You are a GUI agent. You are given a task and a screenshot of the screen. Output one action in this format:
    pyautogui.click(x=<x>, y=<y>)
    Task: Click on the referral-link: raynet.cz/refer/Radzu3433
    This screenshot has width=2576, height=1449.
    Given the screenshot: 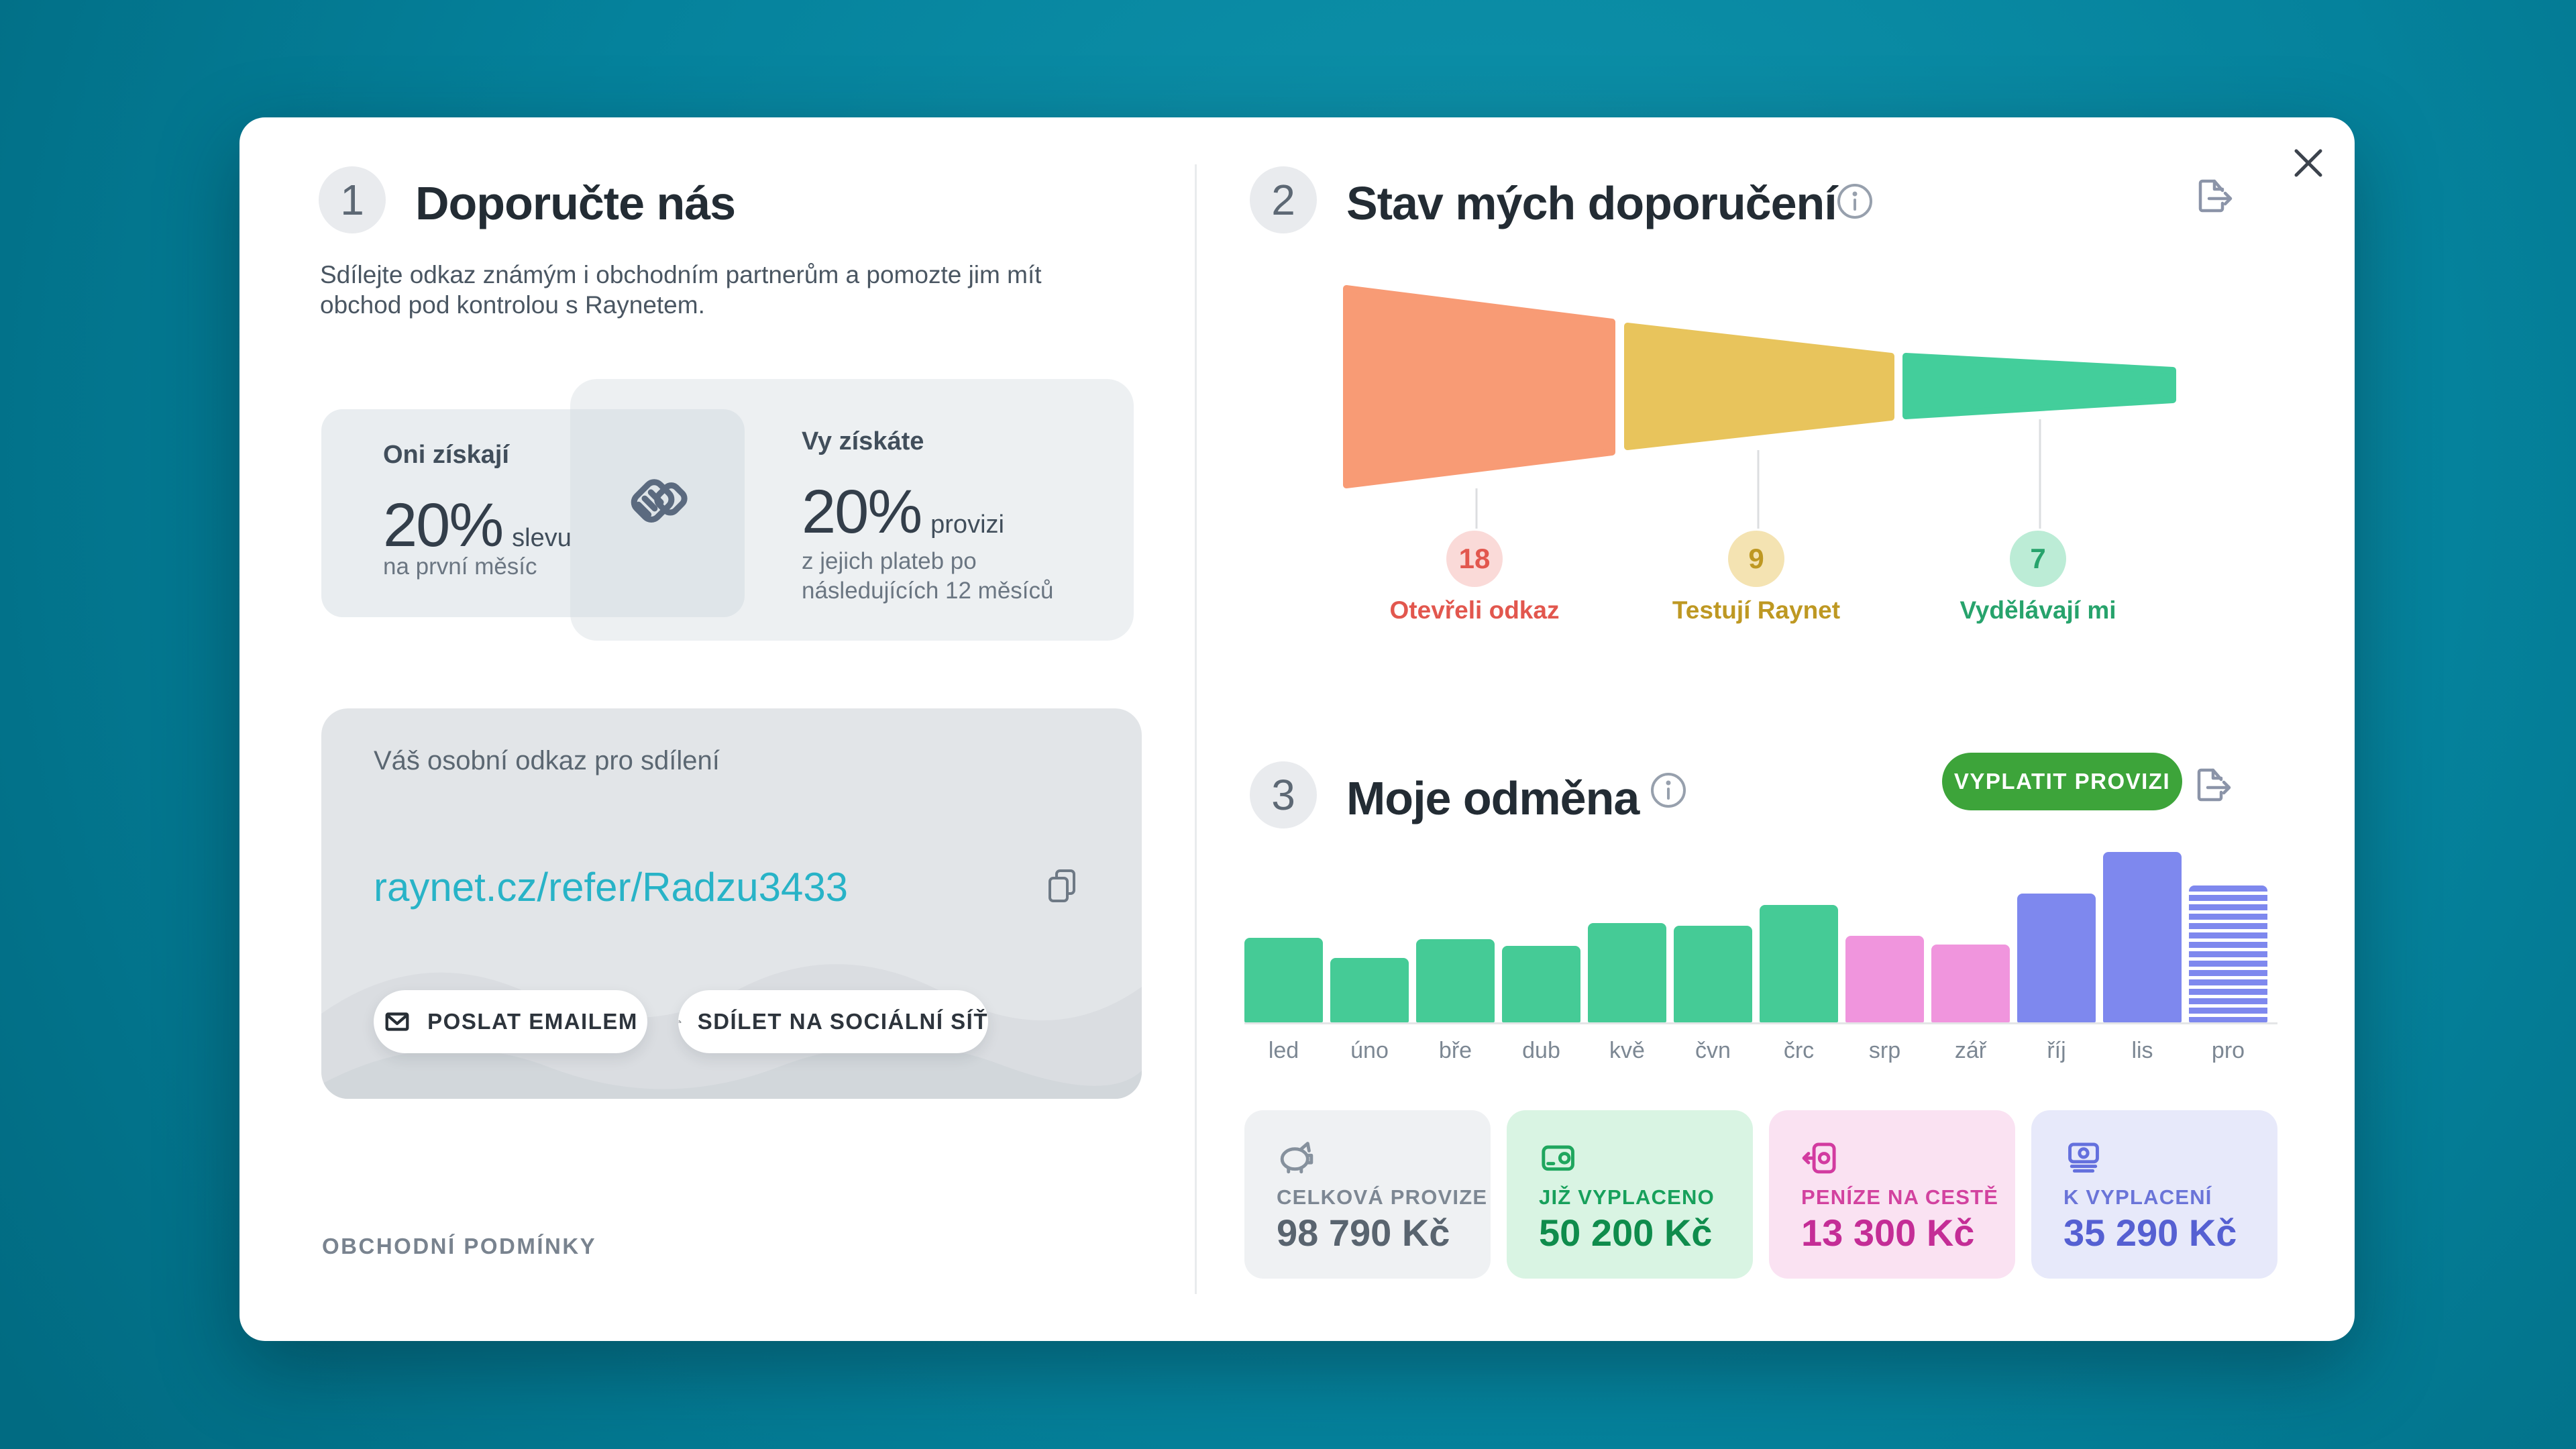 What is the action you would take?
    pyautogui.click(x=611, y=887)
    